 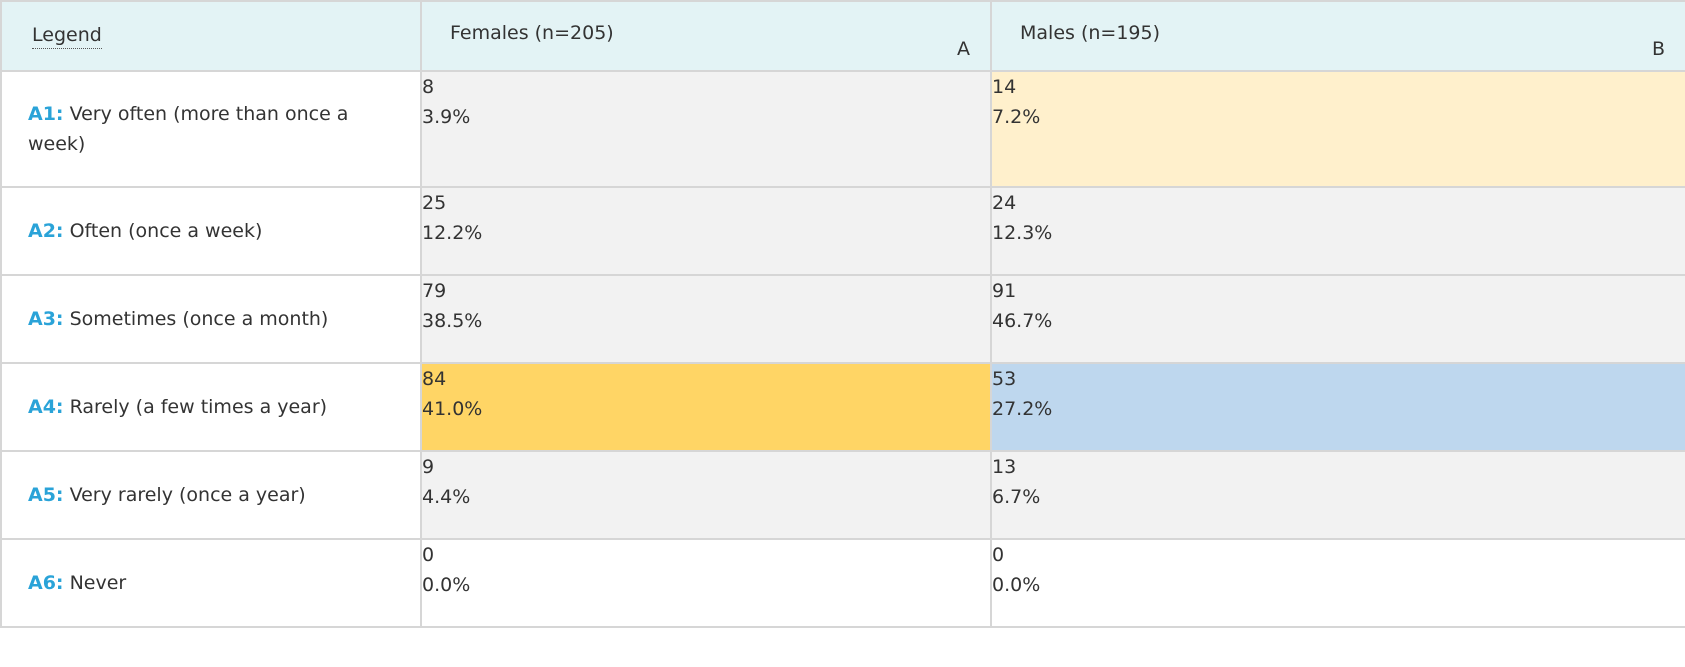 I want to click on data-cell: 25 12.2%, so click(x=706, y=231).